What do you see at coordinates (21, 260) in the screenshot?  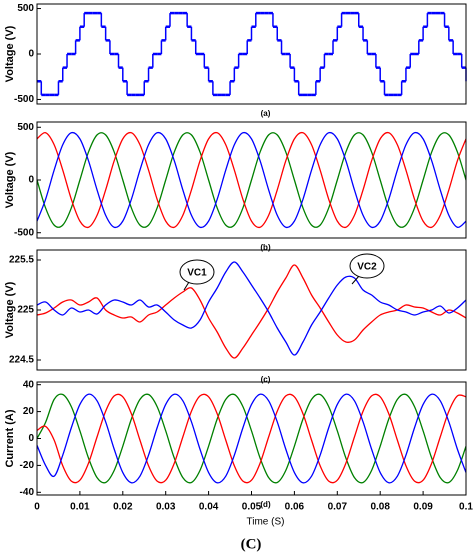 I see `y-tick-label: 225.5` at bounding box center [21, 260].